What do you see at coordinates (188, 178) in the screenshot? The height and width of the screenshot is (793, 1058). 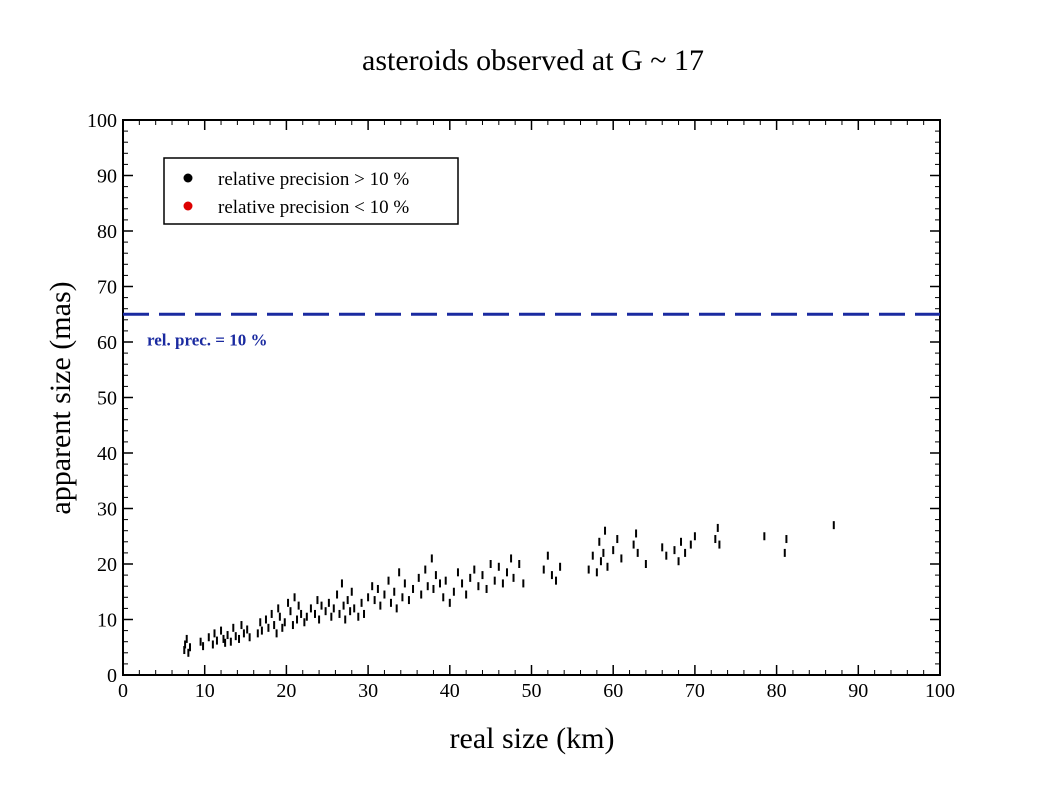 I see `legend-marker-black` at bounding box center [188, 178].